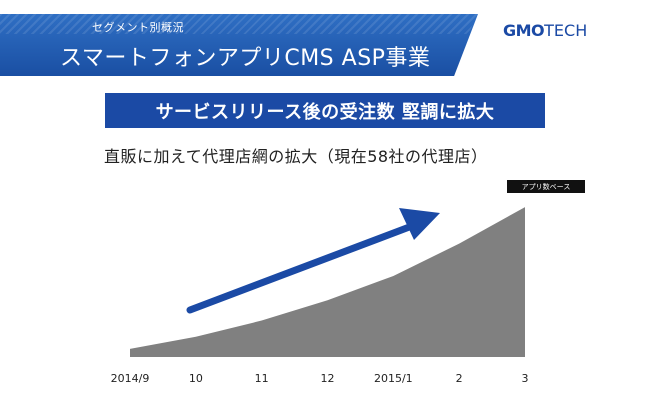 Image resolution: width=650 pixels, height=401 pixels. What do you see at coordinates (296, 156) in the screenshot?
I see `subtitle: 直販に加えて代理店網の拡大（現在58社の代理店）` at bounding box center [296, 156].